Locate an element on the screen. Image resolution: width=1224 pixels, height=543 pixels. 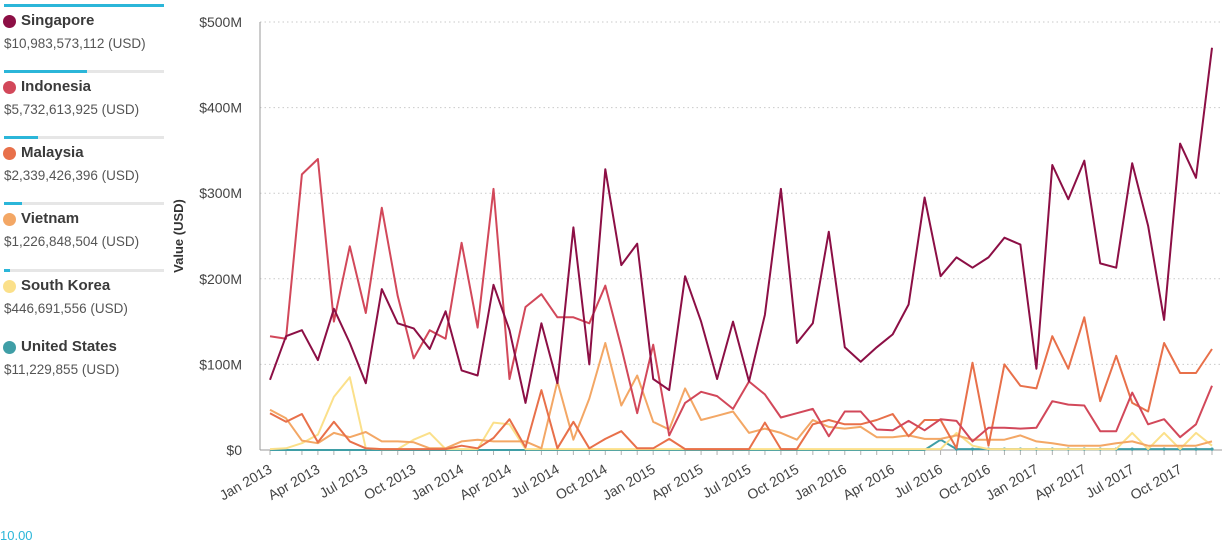
legend-series-total: $2,339,426,396 (USD) is located at coordinates (72, 175).